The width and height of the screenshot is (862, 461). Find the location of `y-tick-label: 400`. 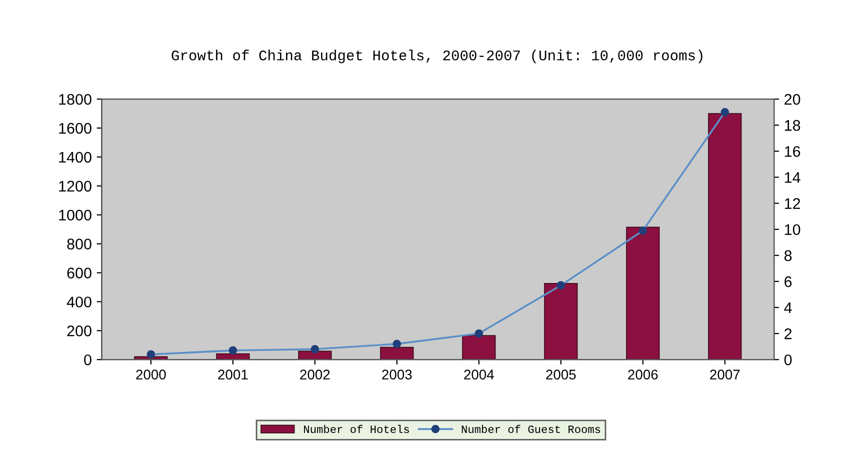

y-tick-label: 400 is located at coordinates (79, 302).